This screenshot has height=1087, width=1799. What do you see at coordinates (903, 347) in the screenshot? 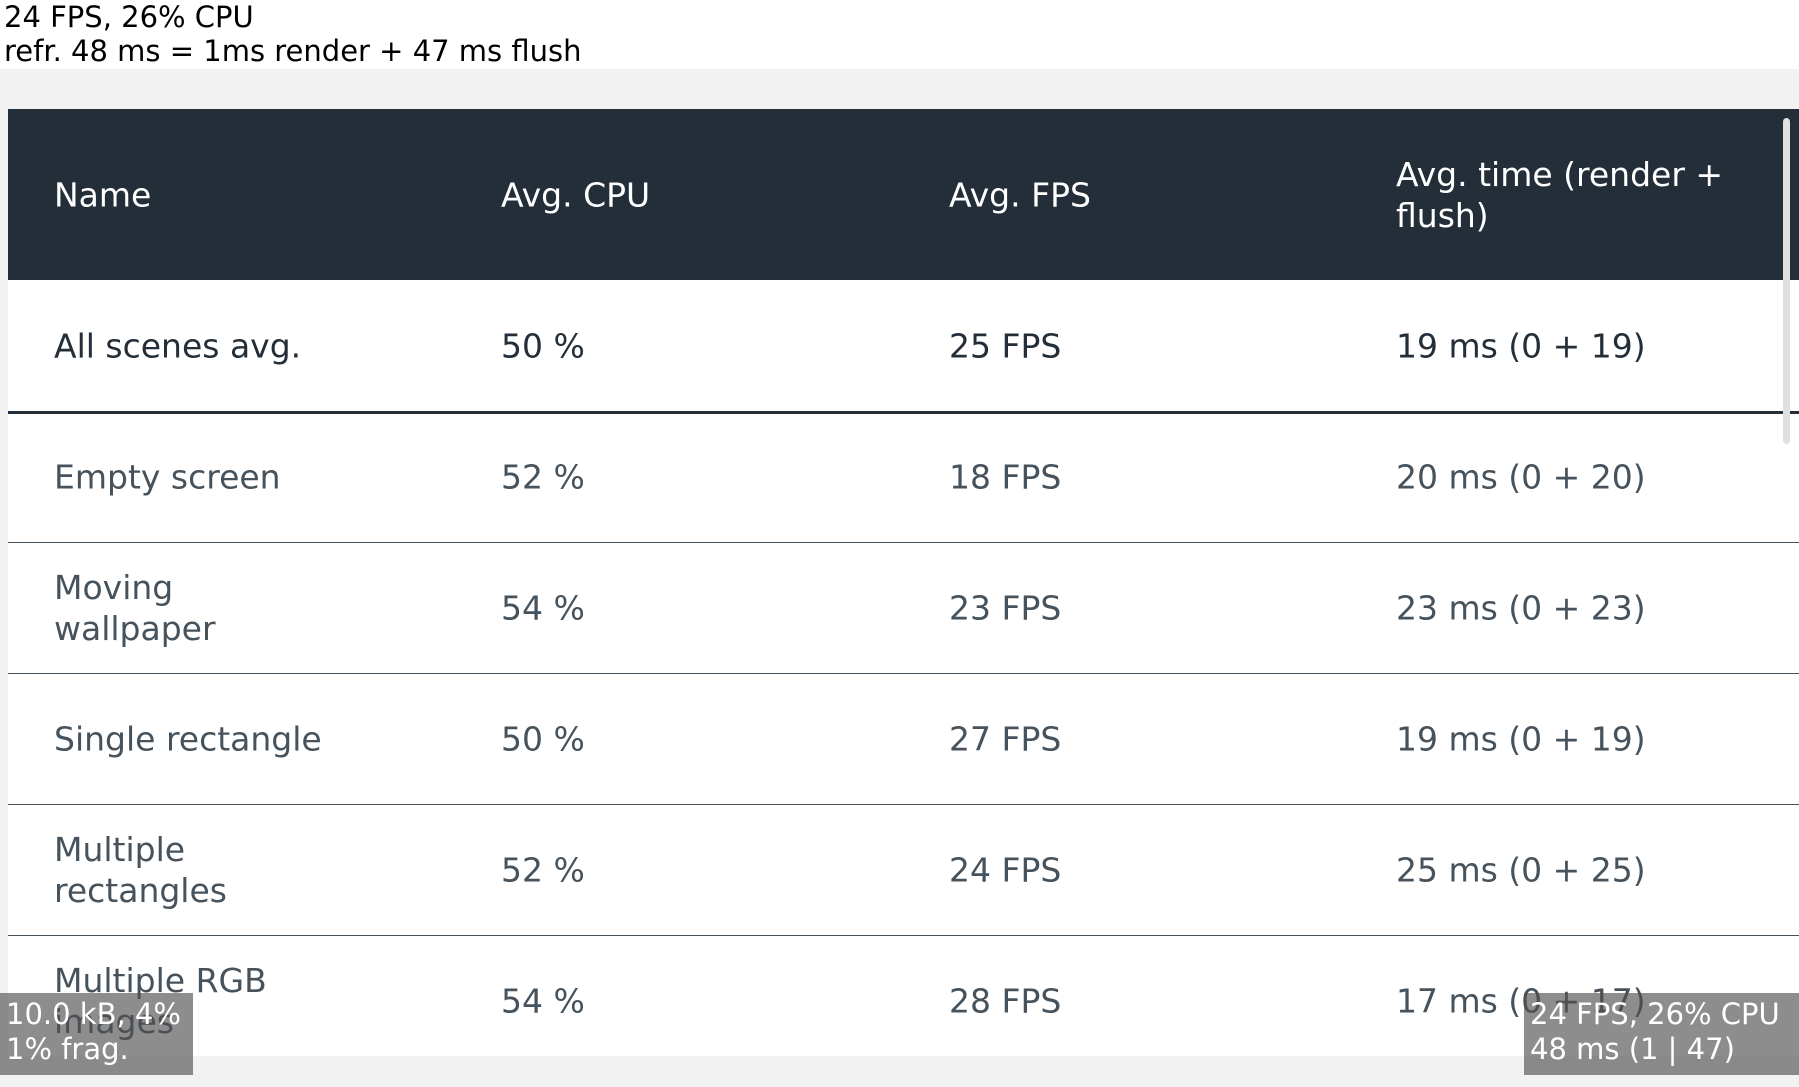
I see `table-row: All scenes avg. 50 % 25 FPS 19 ms (0 + 19)` at bounding box center [903, 347].